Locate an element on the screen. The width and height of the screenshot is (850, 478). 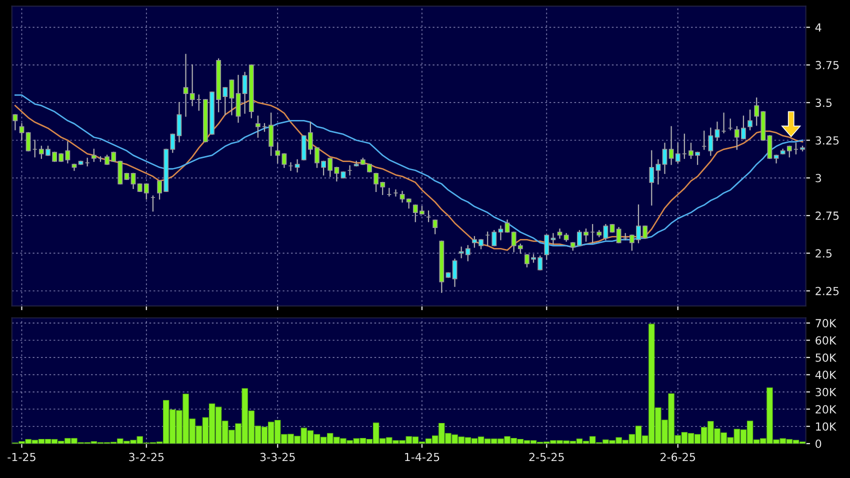
y-tick-label: 3.5 is located at coordinates (824, 102).